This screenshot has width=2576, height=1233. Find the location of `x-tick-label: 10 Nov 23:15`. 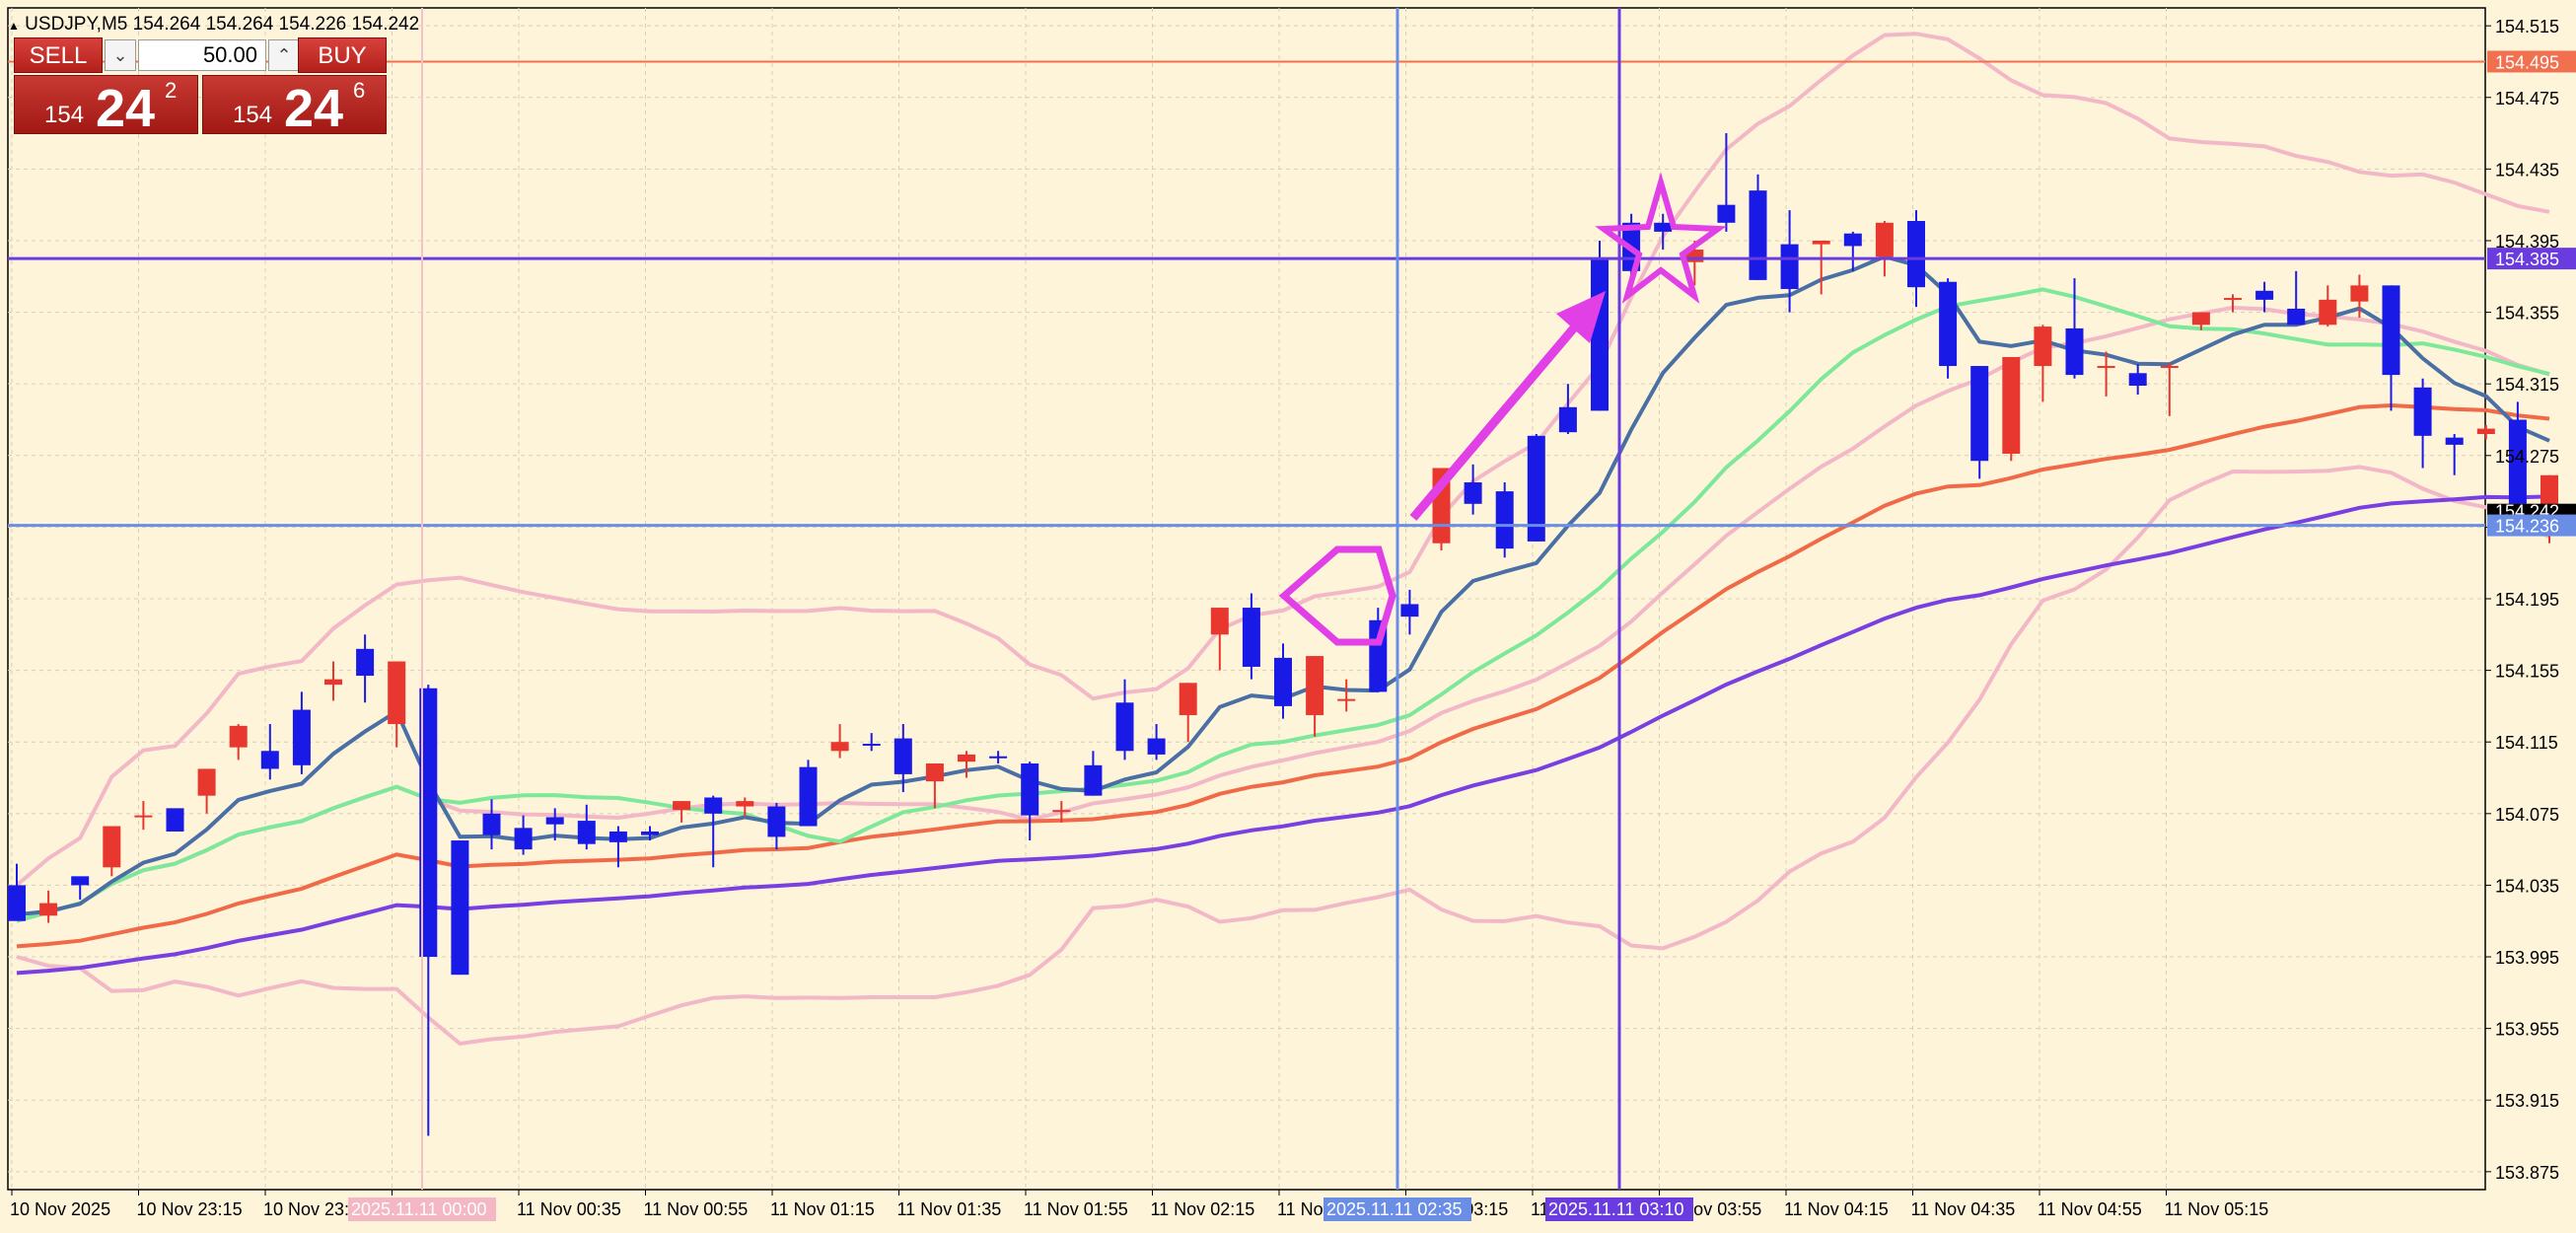

x-tick-label: 10 Nov 23:15 is located at coordinates (190, 1209).